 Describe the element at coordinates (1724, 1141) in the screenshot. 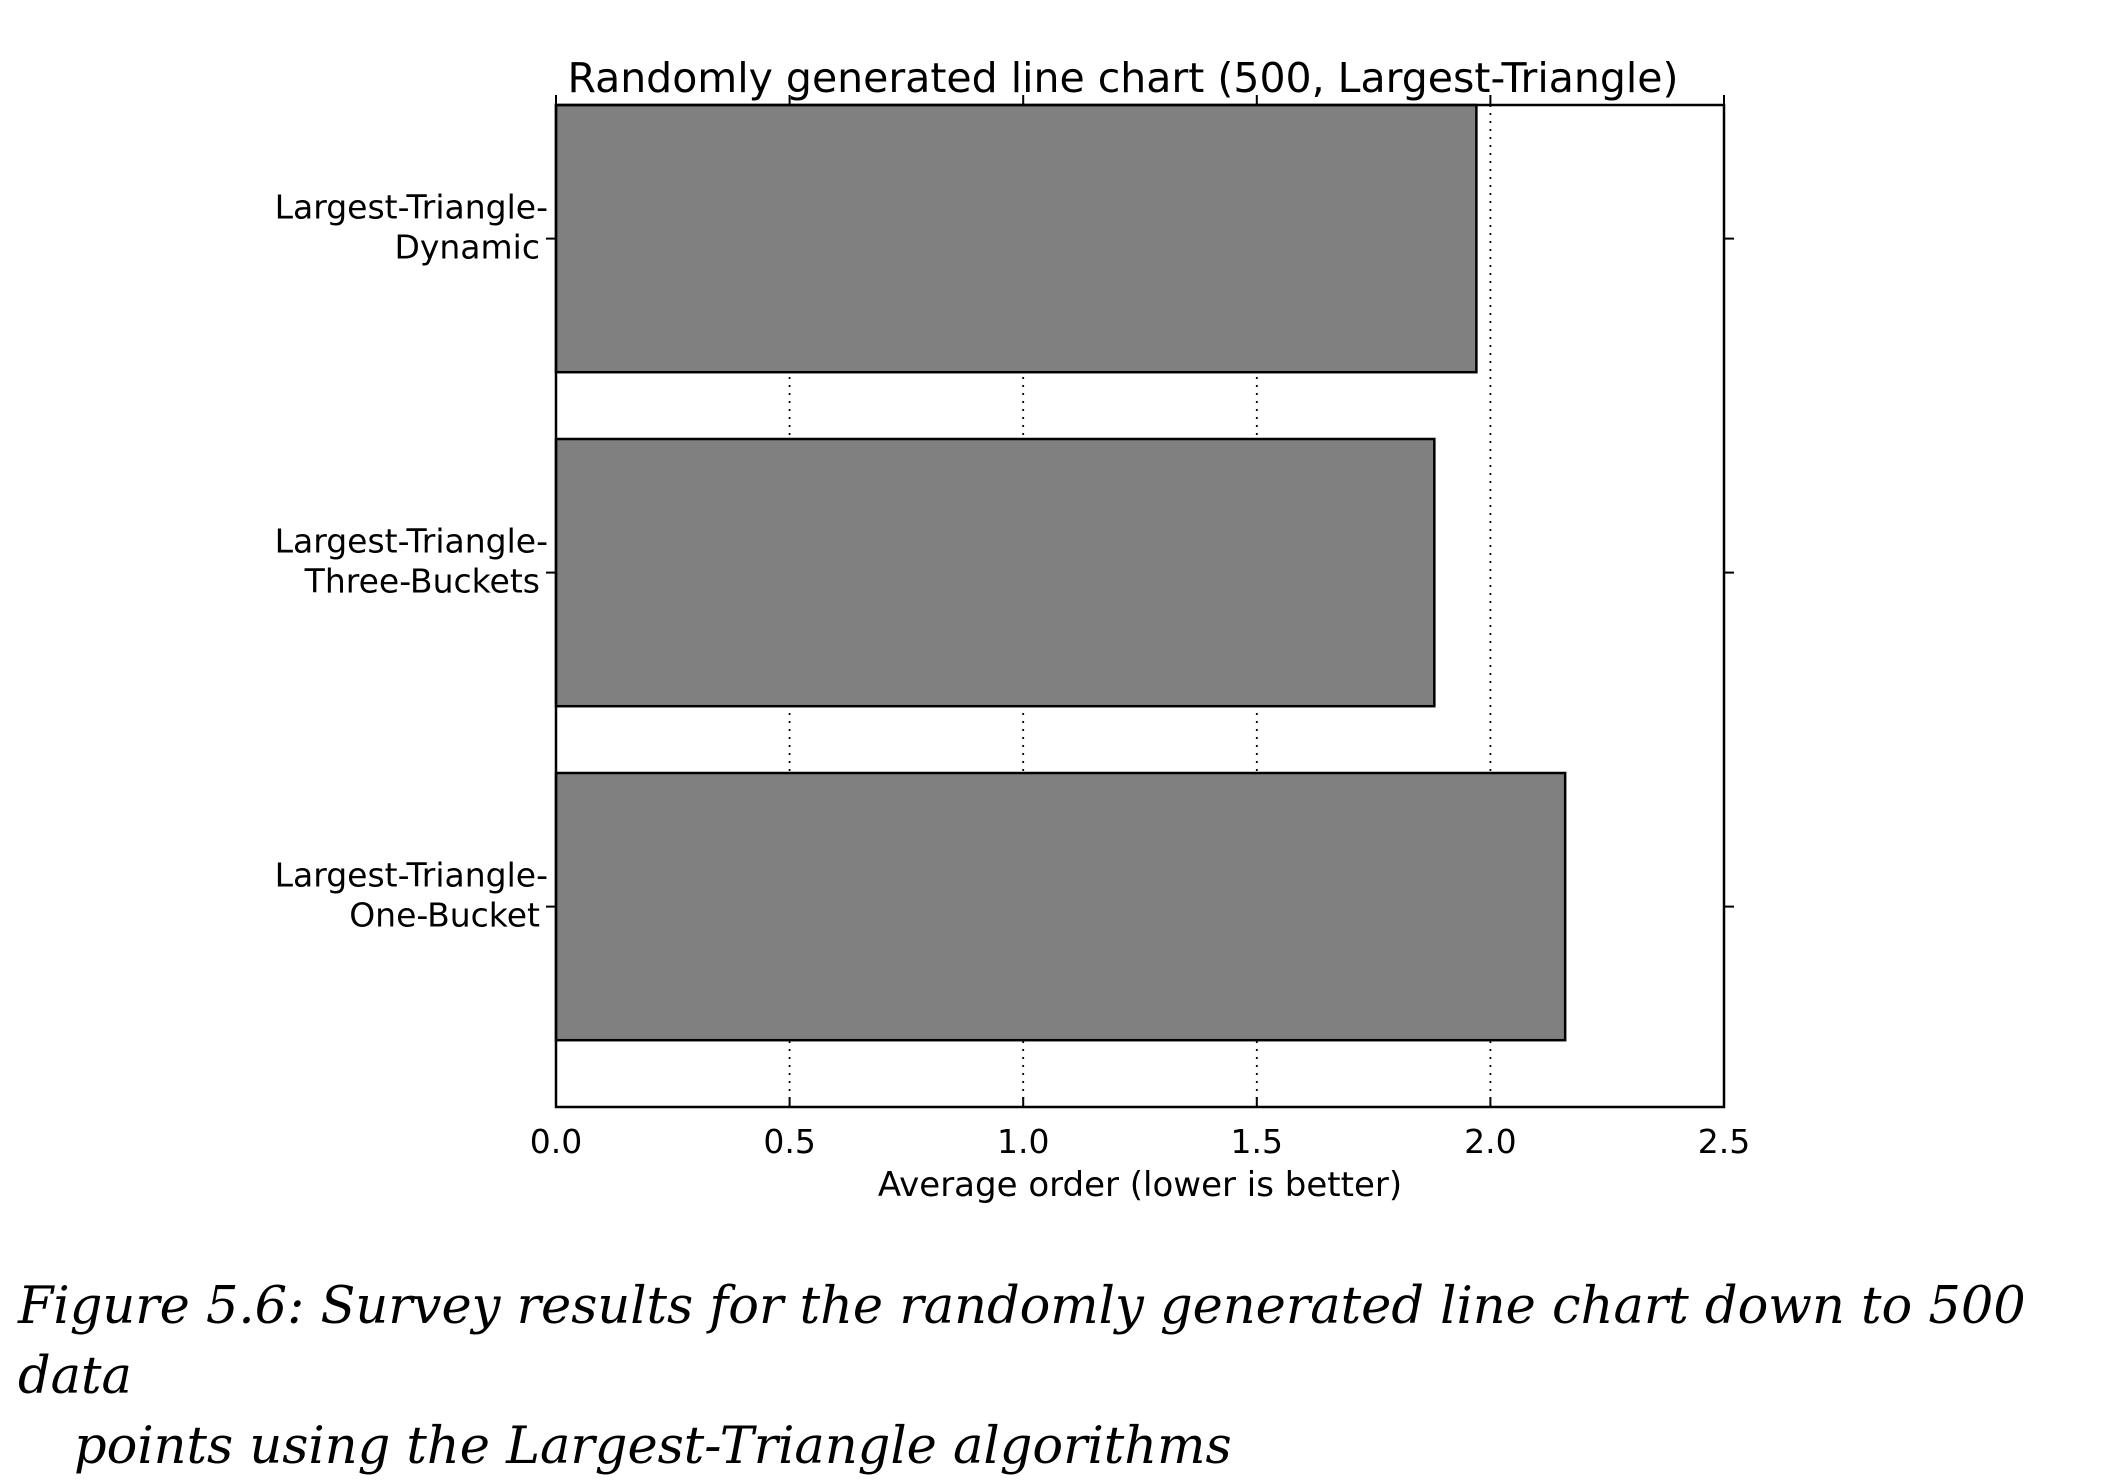

I see `x-tick-label: 2.5` at that location.